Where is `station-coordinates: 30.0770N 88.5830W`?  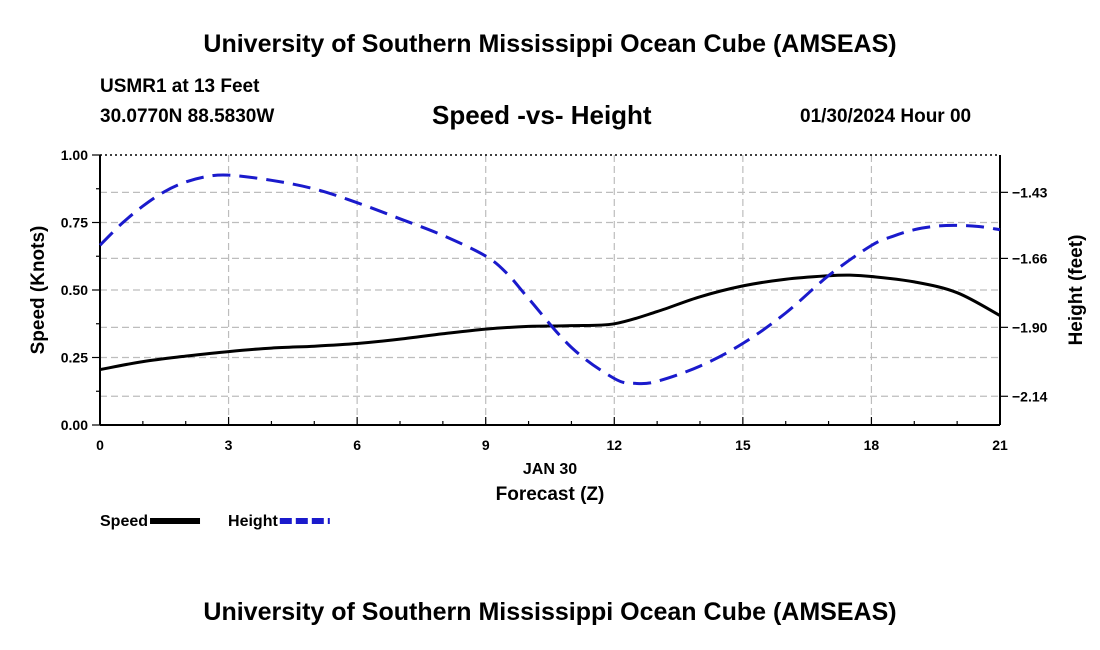
station-coordinates: 30.0770N 88.5830W is located at coordinates (187, 116).